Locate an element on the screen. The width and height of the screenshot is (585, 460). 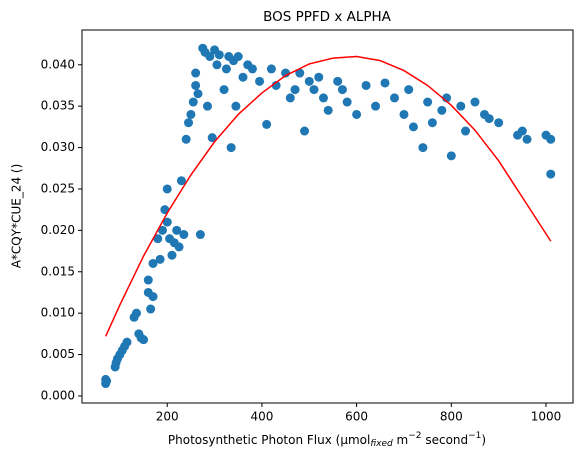
x-label-part: ) is located at coordinates (483, 440).